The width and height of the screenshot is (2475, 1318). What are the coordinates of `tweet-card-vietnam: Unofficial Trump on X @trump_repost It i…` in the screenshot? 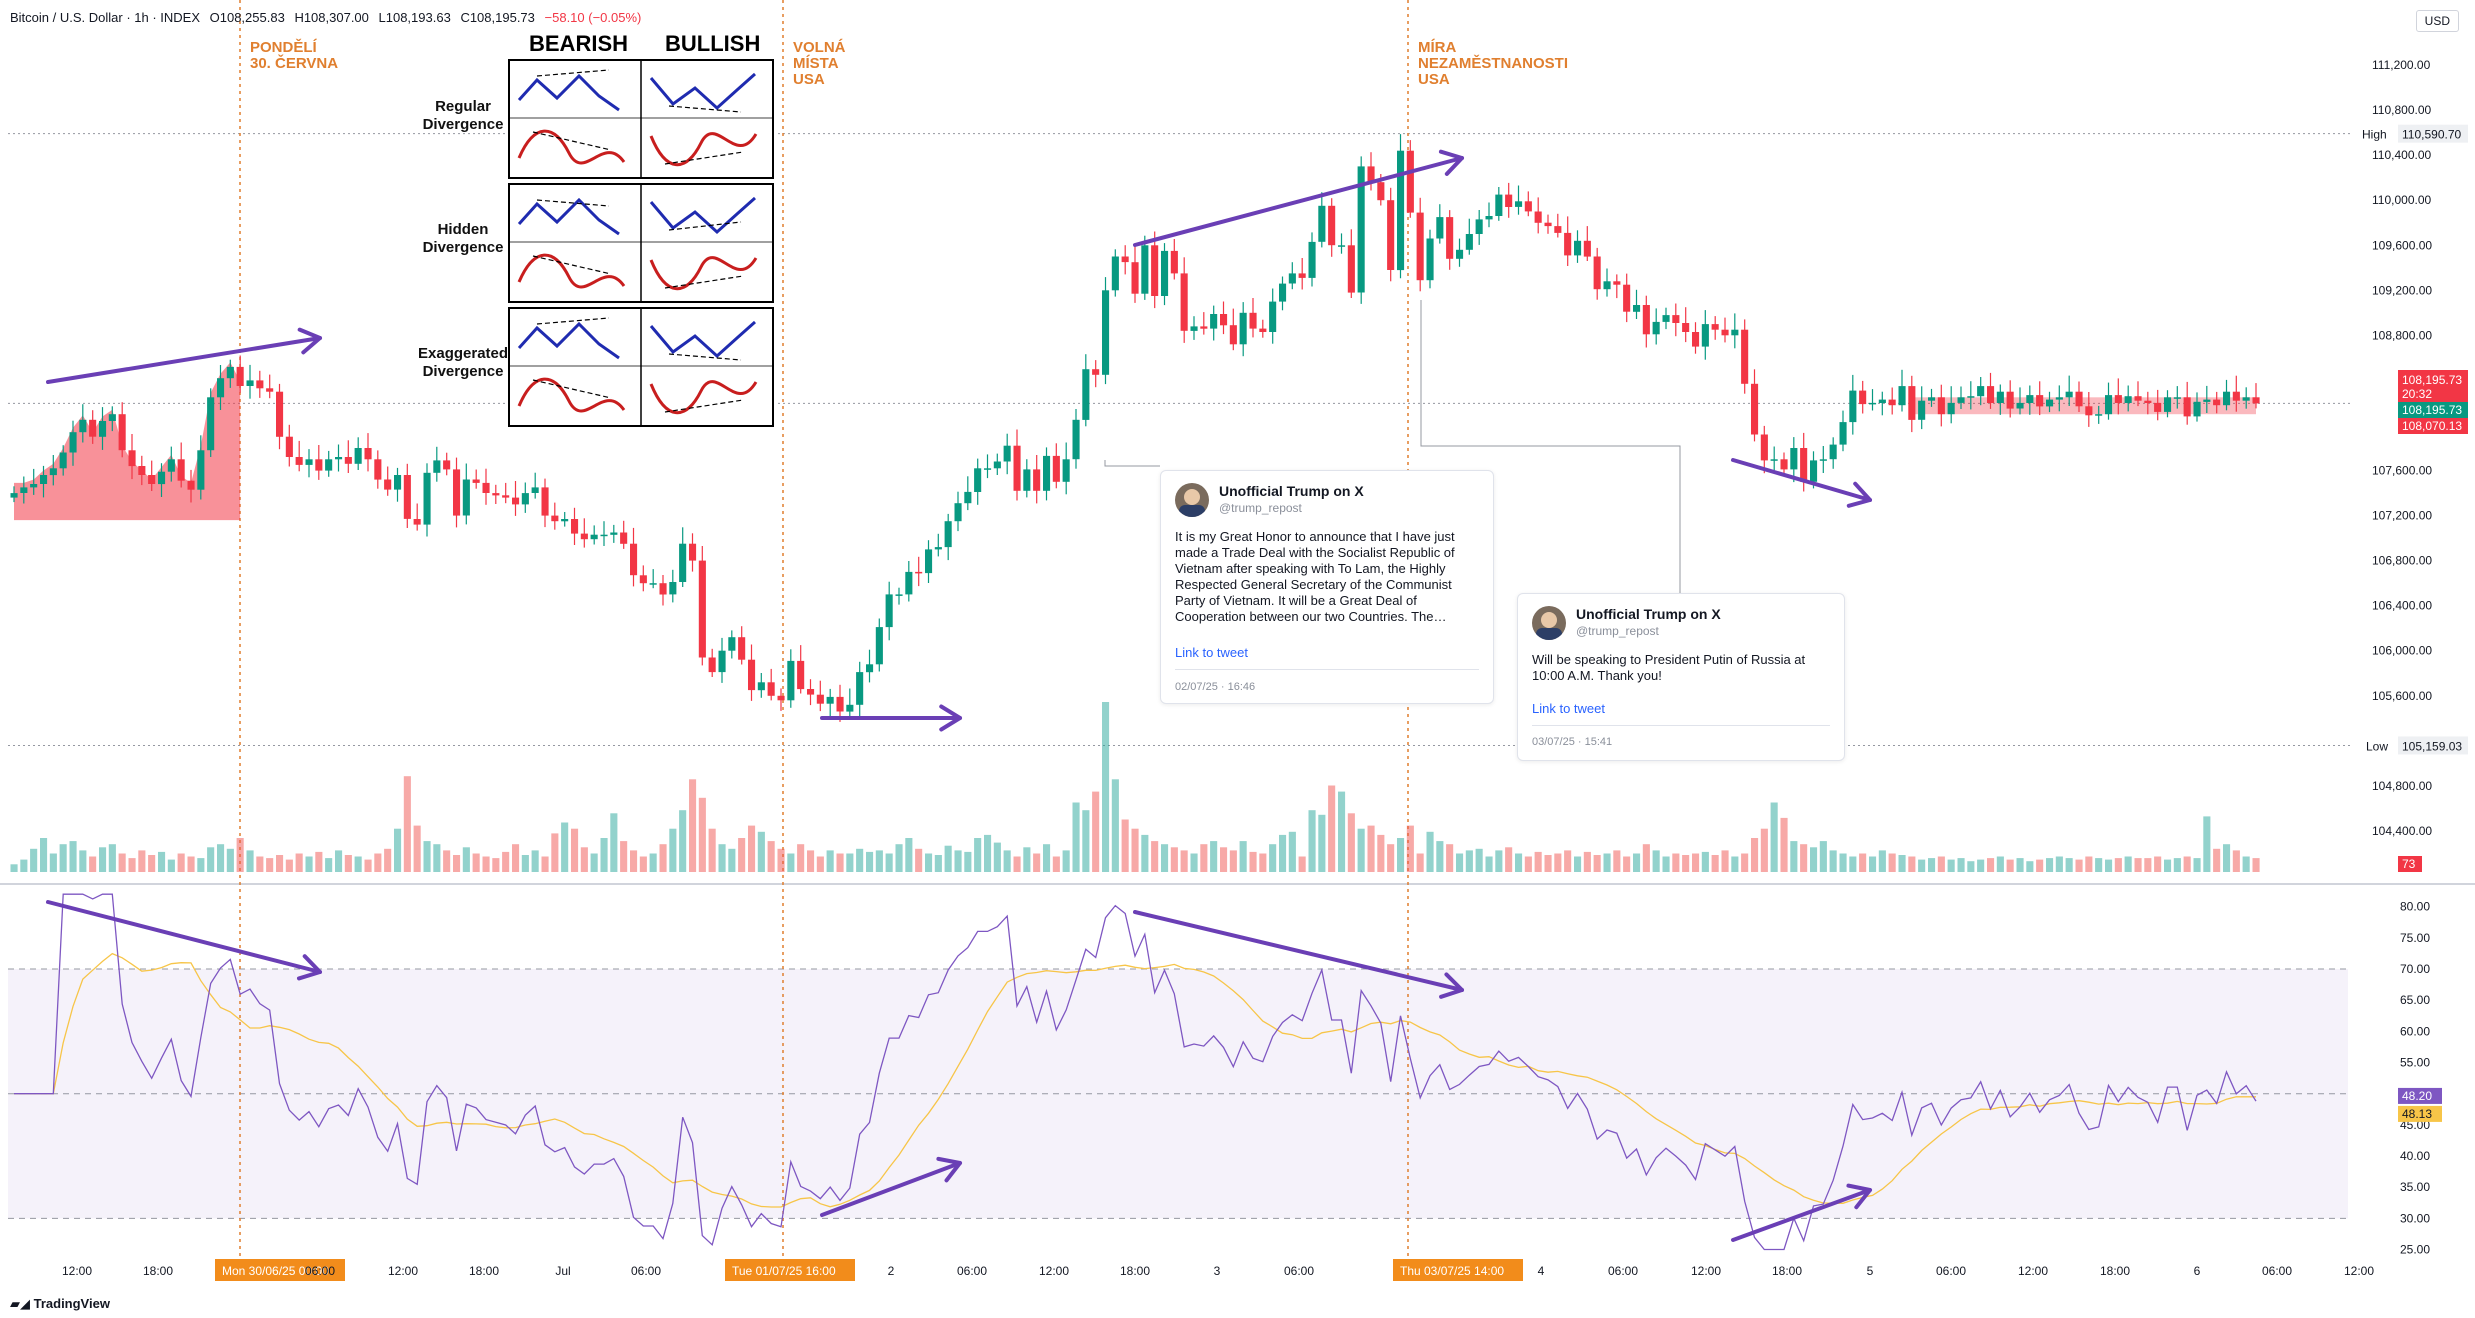 It's located at (1327, 587).